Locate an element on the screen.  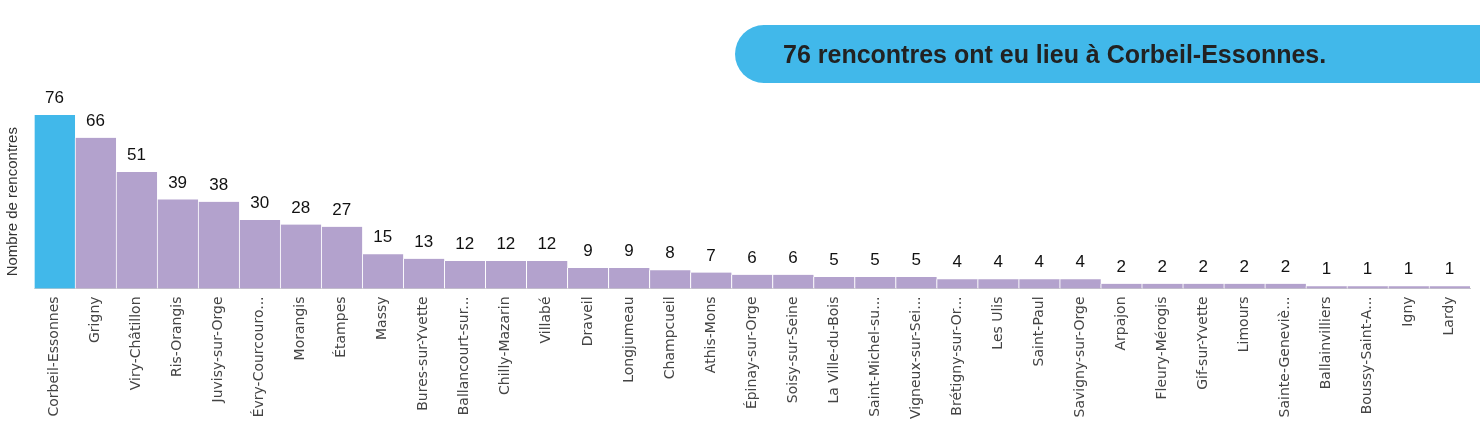
x-tick-label: Longjumeau is located at coordinates (627, 339).